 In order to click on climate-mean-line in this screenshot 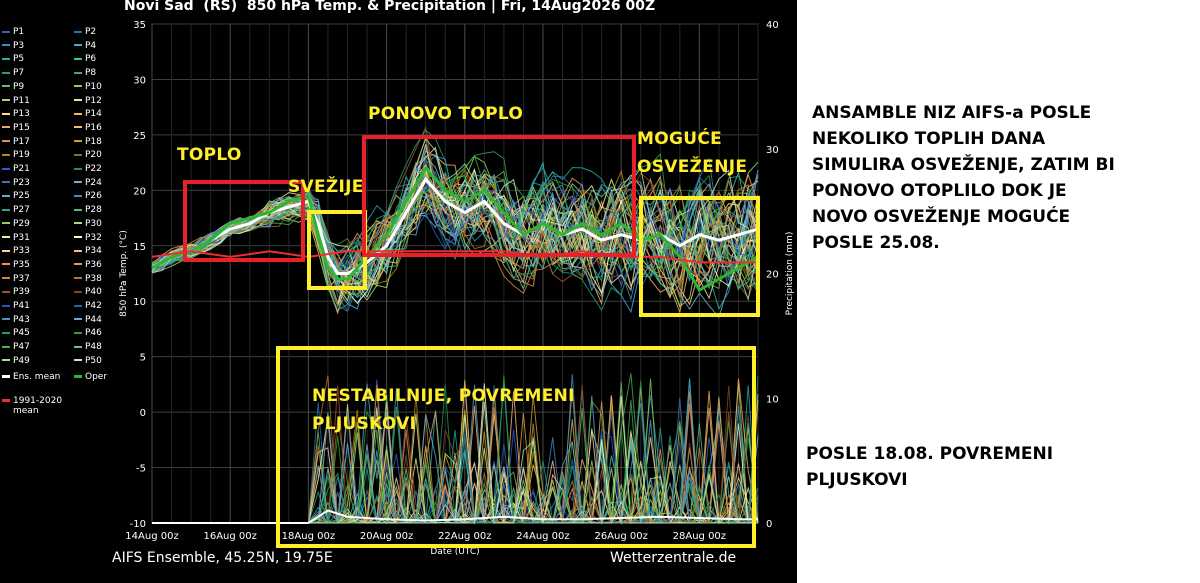, I will do `click(454, 257)`.